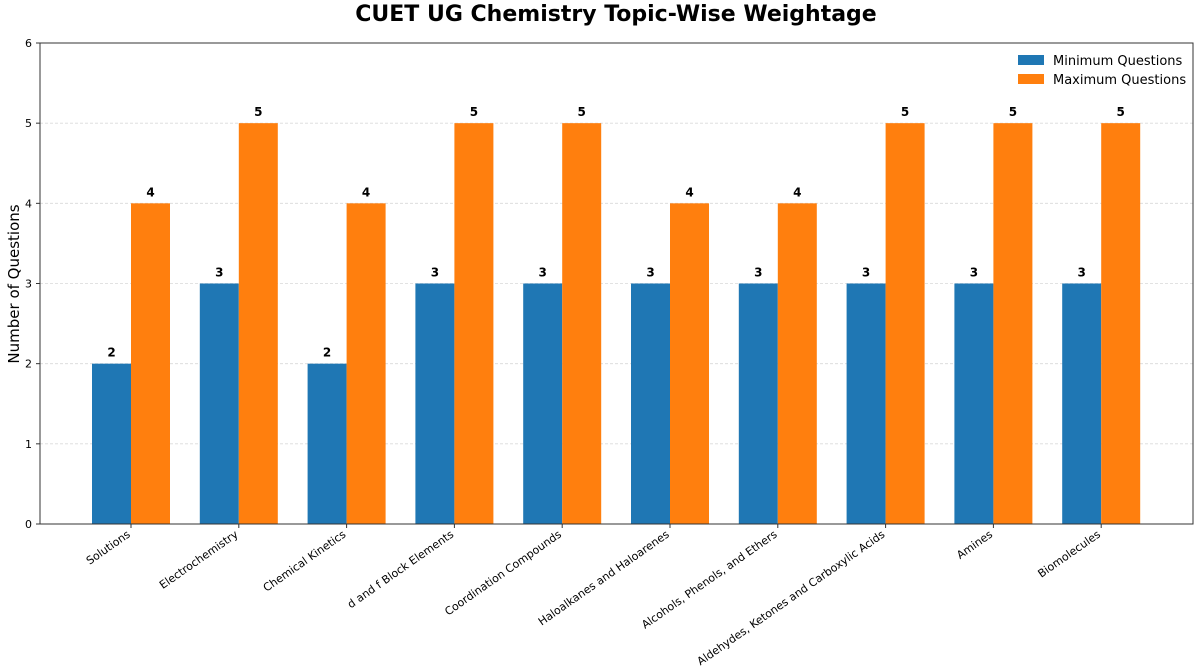  I want to click on y-tick-label: 5, so click(28, 123).